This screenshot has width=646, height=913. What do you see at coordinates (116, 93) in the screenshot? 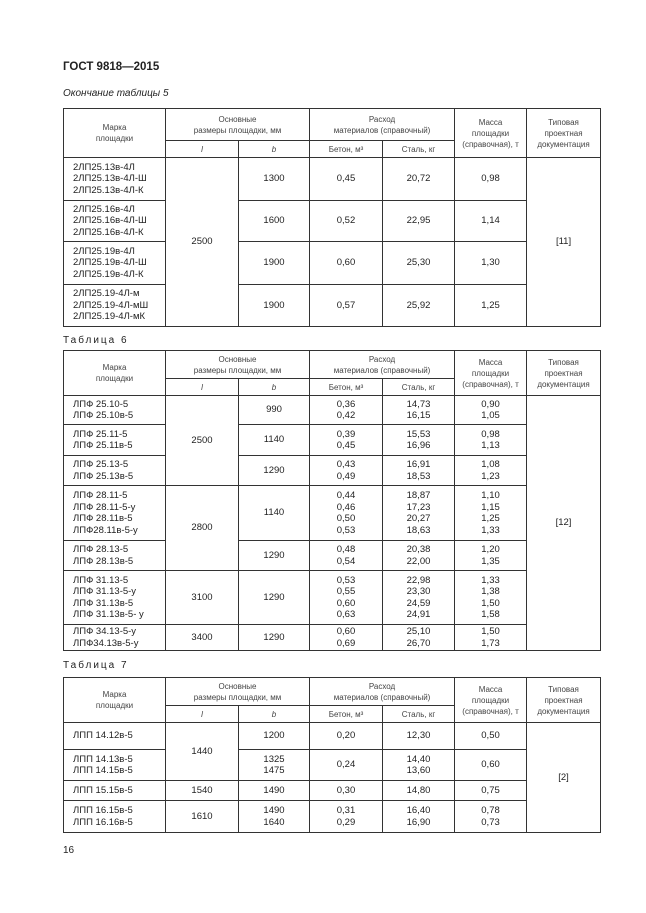
I see `table-caption: Окончание таблицы 5` at bounding box center [116, 93].